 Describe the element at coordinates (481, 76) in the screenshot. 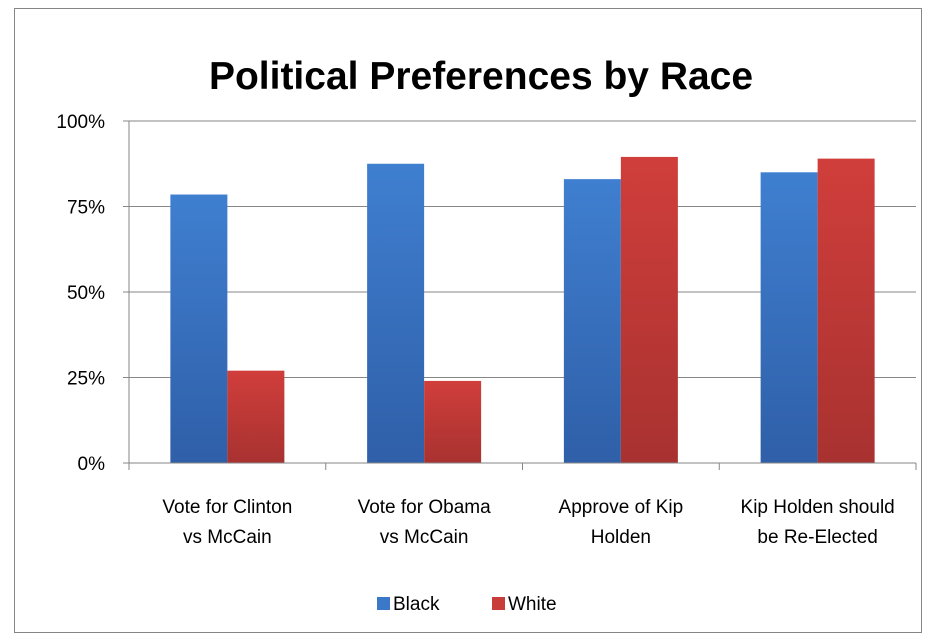

I see `chart-title: Political Preferences by Race` at that location.